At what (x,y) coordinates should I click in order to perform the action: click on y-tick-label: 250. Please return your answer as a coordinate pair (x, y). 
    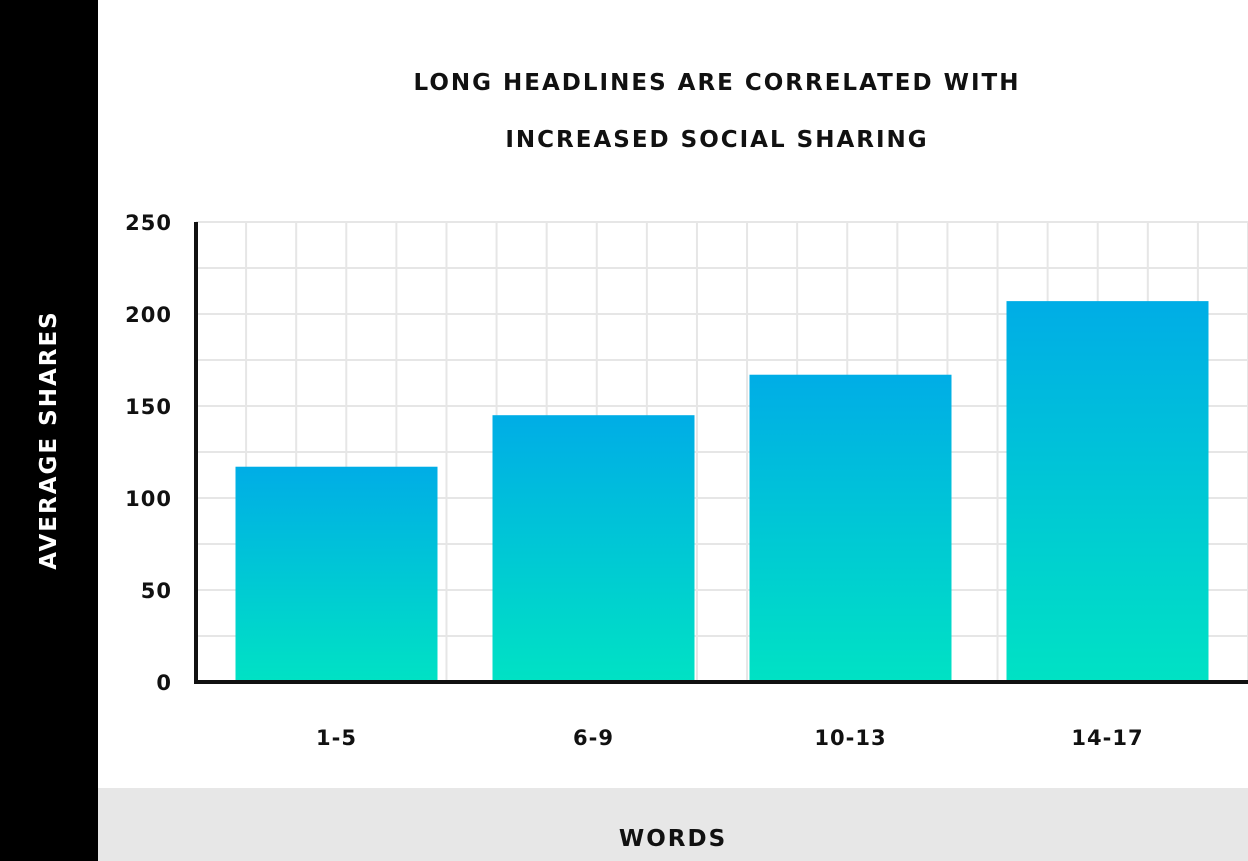
    Looking at the image, I should click on (148, 223).